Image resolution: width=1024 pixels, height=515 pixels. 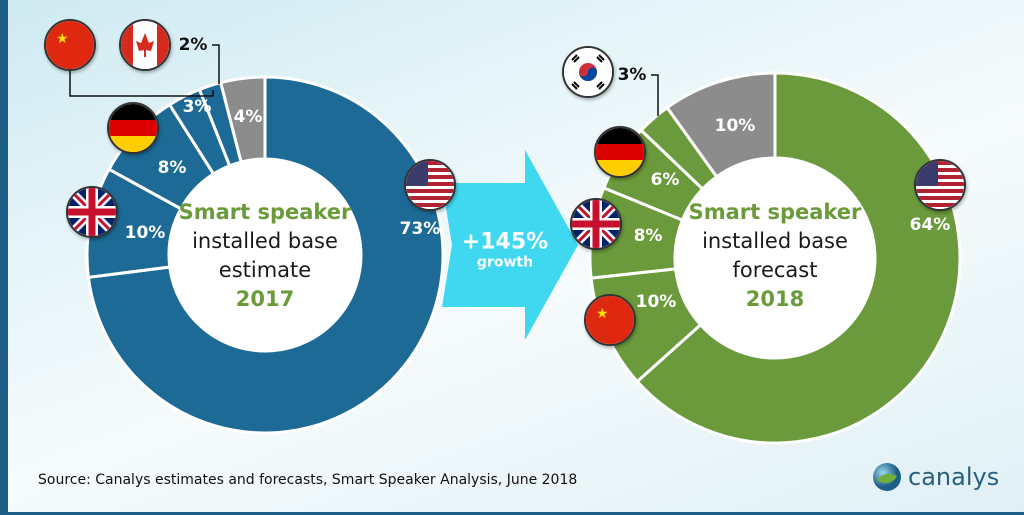 What do you see at coordinates (141, 83) in the screenshot?
I see `leader-line-china-2017` at bounding box center [141, 83].